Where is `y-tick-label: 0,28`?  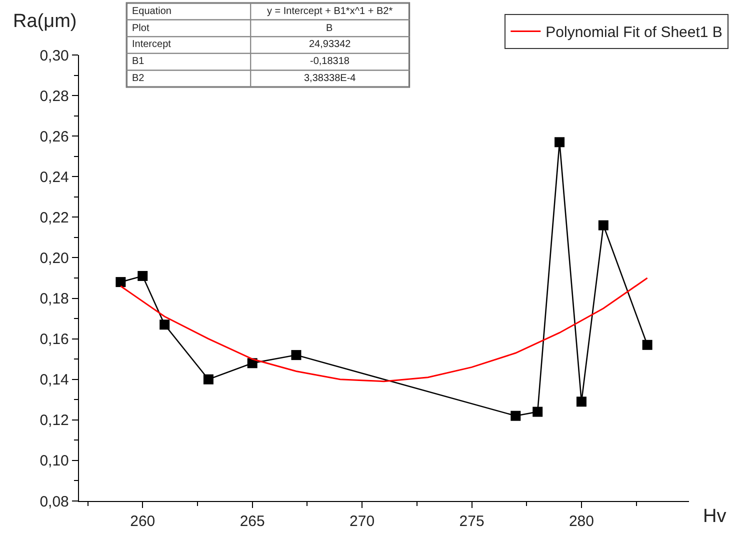 y-tick-label: 0,28 is located at coordinates (54, 96).